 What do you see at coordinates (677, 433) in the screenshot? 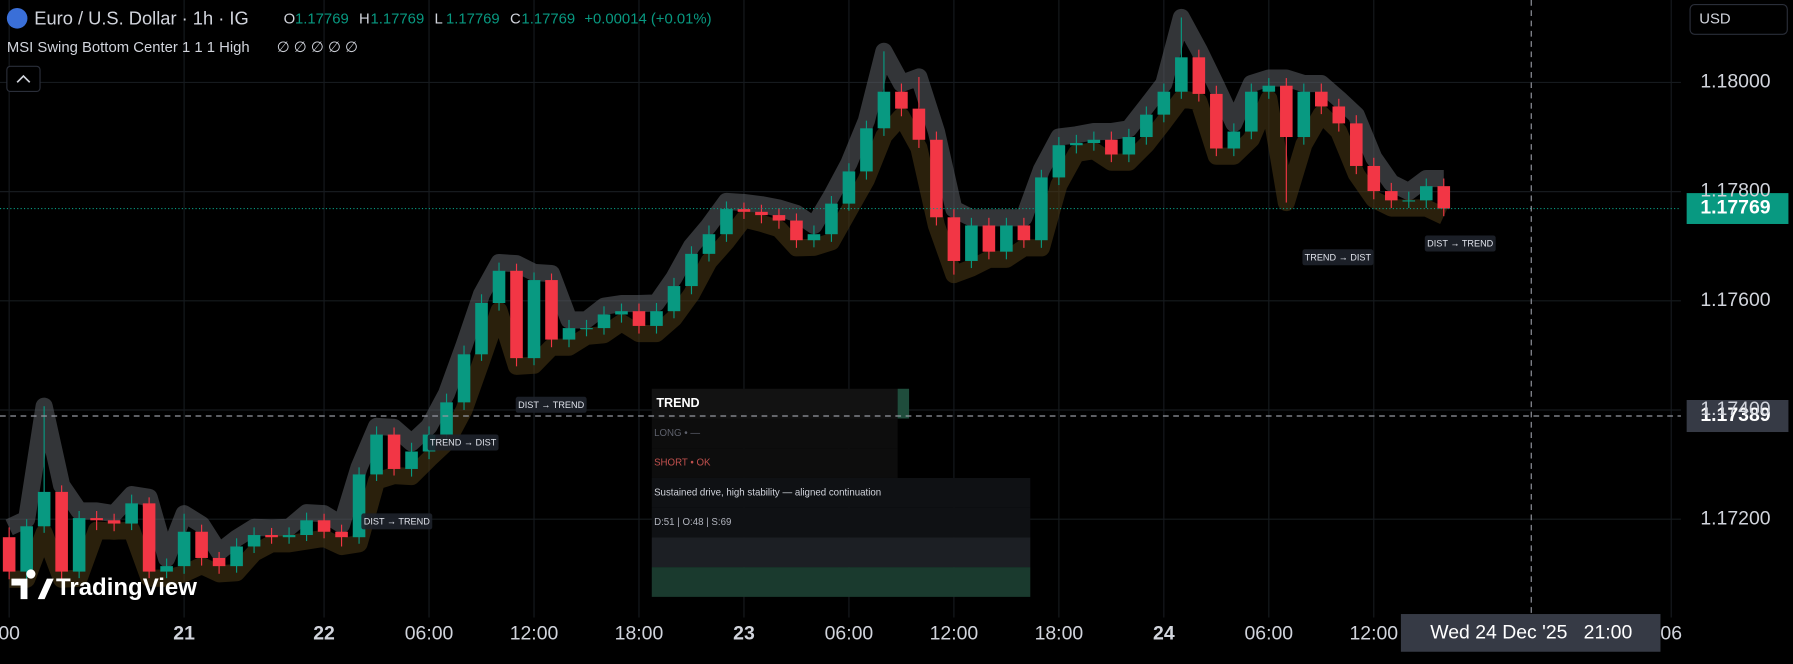
I see `panel-row: LONG • —` at bounding box center [677, 433].